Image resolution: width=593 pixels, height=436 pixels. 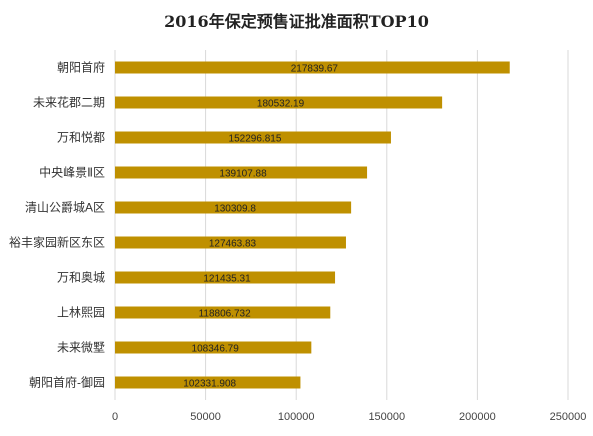 What do you see at coordinates (296, 21) in the screenshot?
I see `chart-title: 2016年保定预售证批准面积TOP10` at bounding box center [296, 21].